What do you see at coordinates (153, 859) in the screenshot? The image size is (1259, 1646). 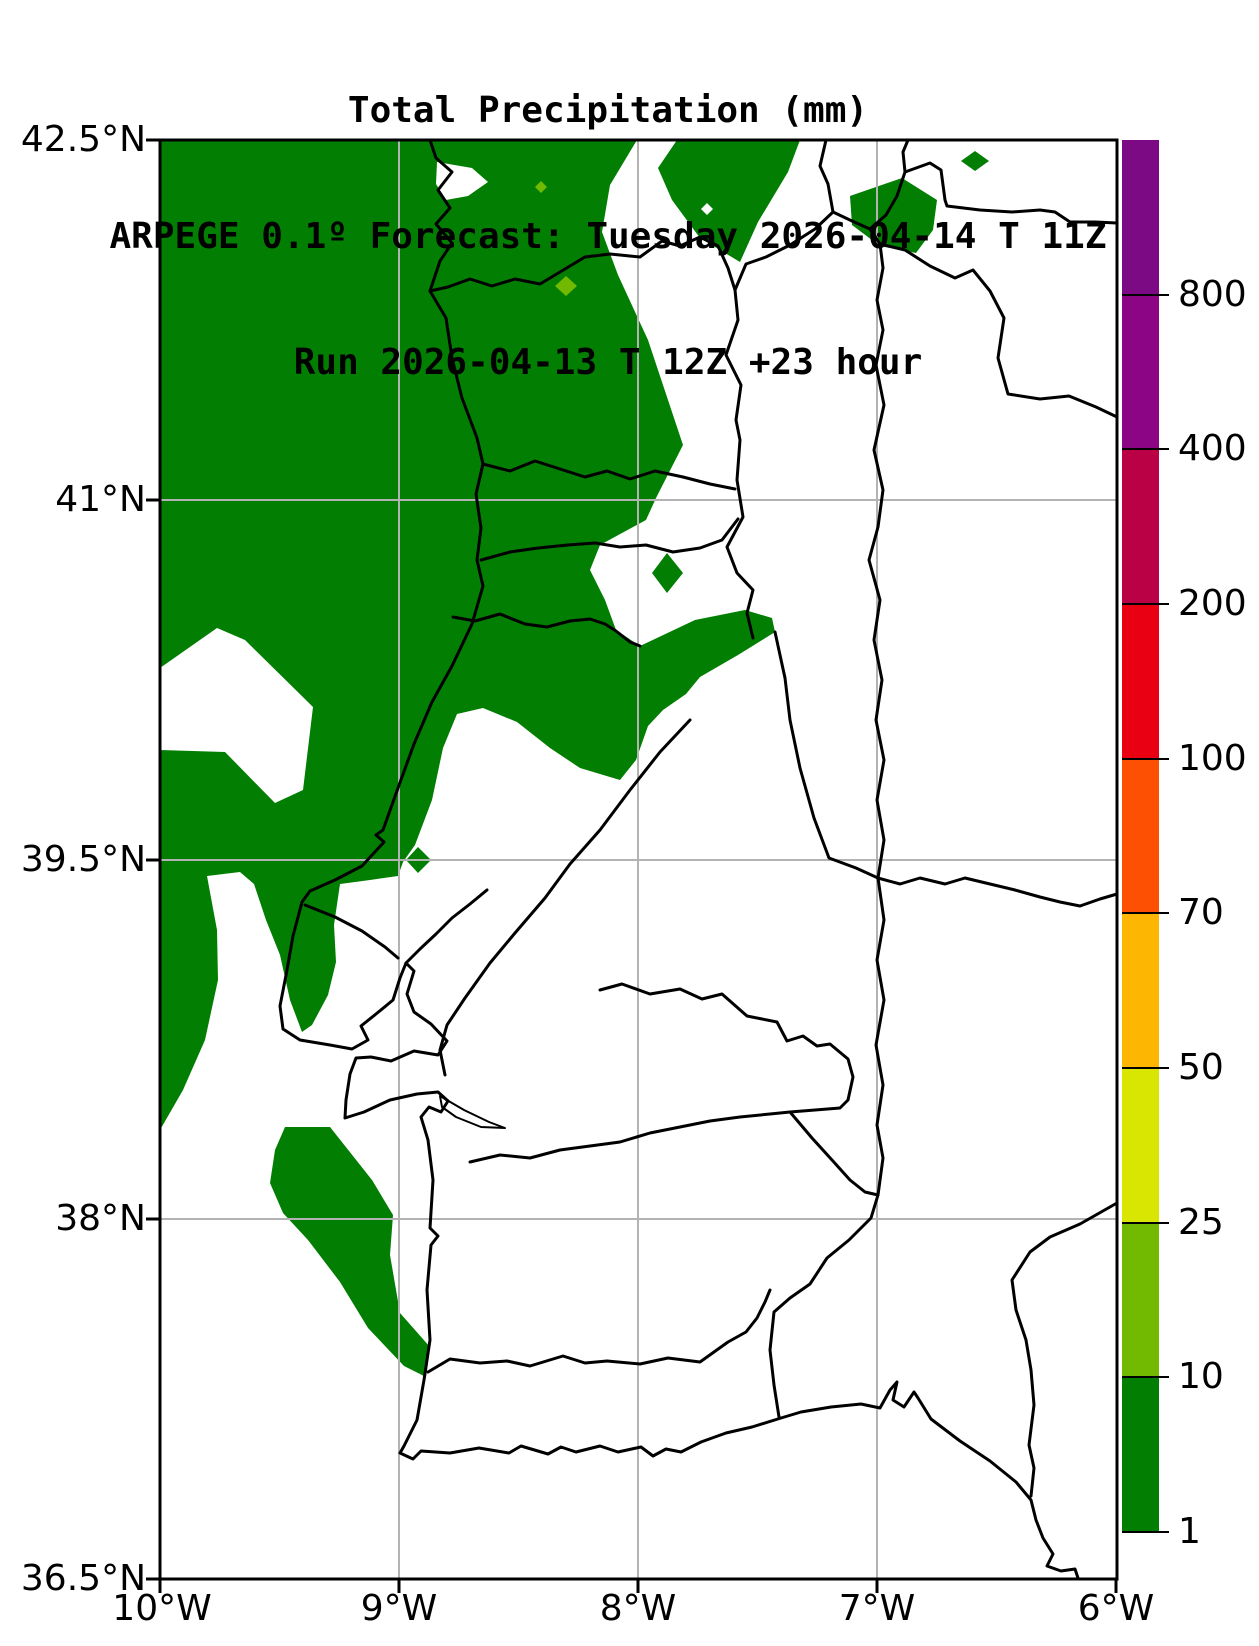 I see `left-axis-ticks` at bounding box center [153, 859].